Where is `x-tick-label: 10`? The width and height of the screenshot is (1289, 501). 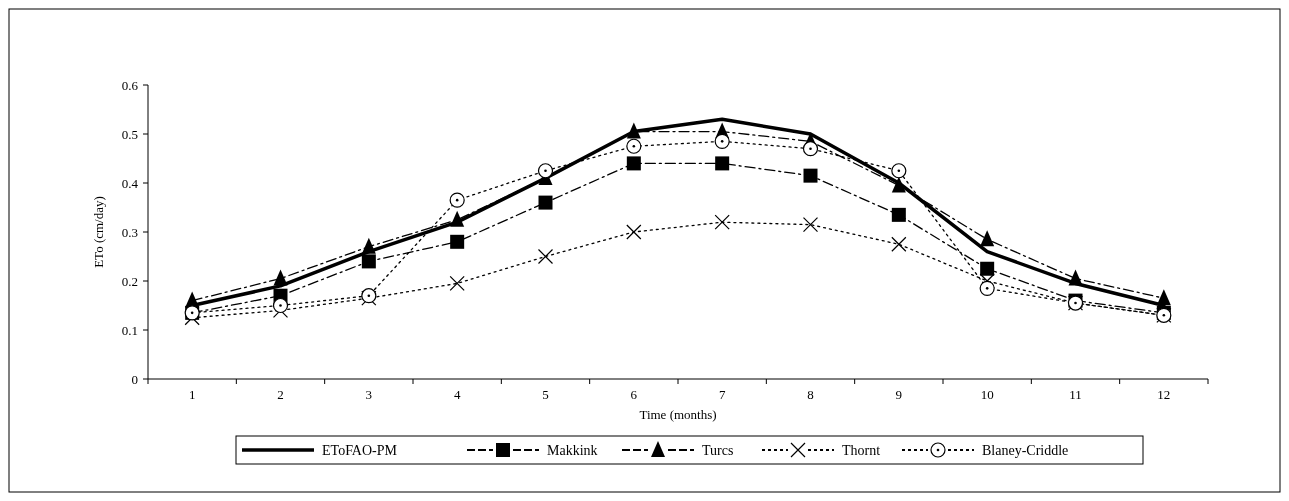
x-tick-label: 10 is located at coordinates (987, 394).